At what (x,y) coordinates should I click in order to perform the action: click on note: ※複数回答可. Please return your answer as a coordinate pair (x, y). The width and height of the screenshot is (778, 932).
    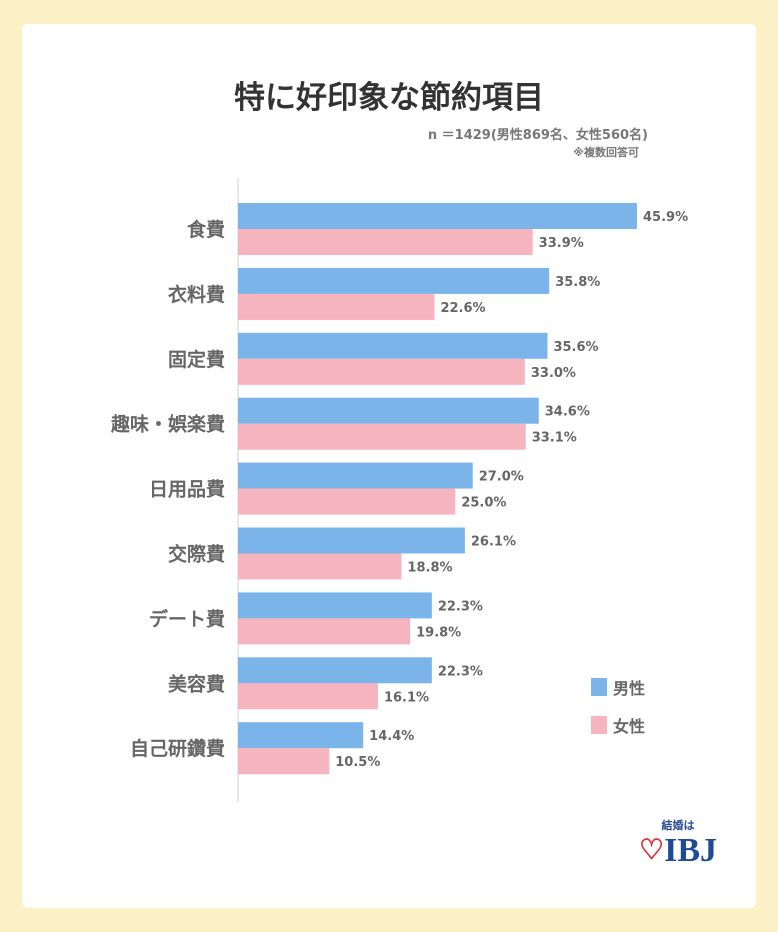
    Looking at the image, I should click on (606, 152).